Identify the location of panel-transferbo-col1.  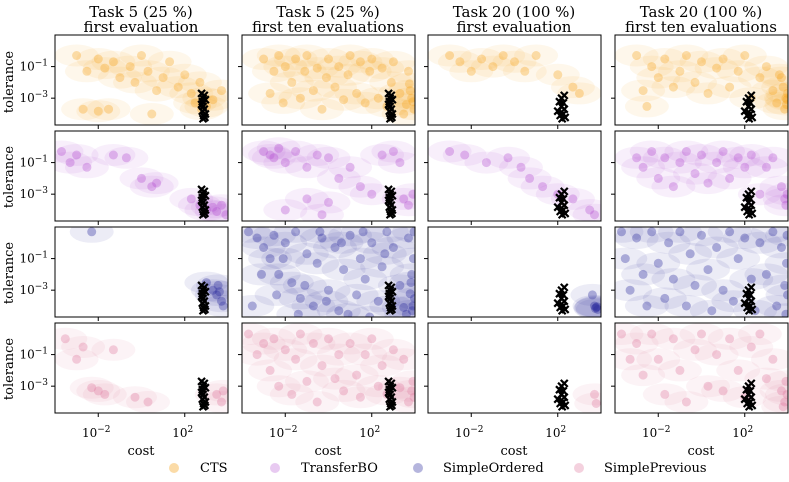
(140, 177).